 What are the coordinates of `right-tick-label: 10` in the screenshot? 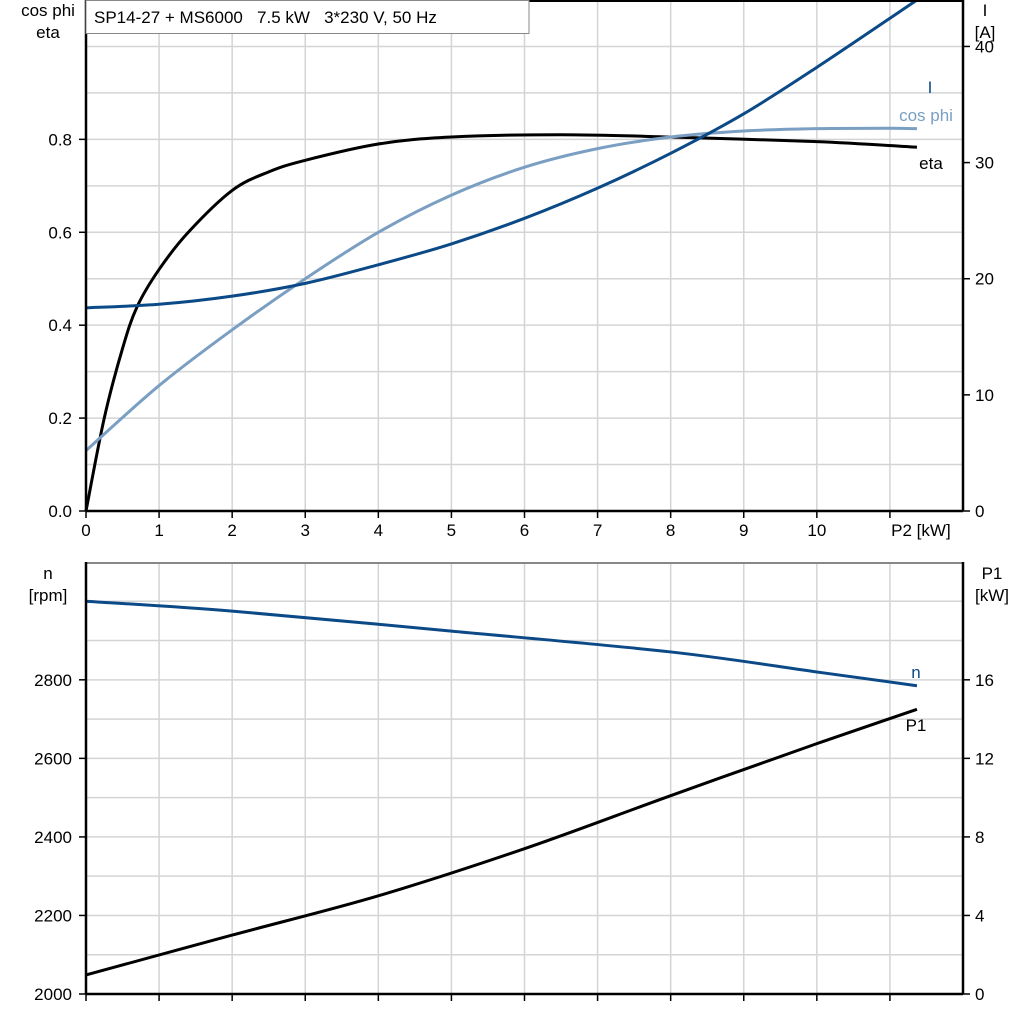 It's located at (984, 395).